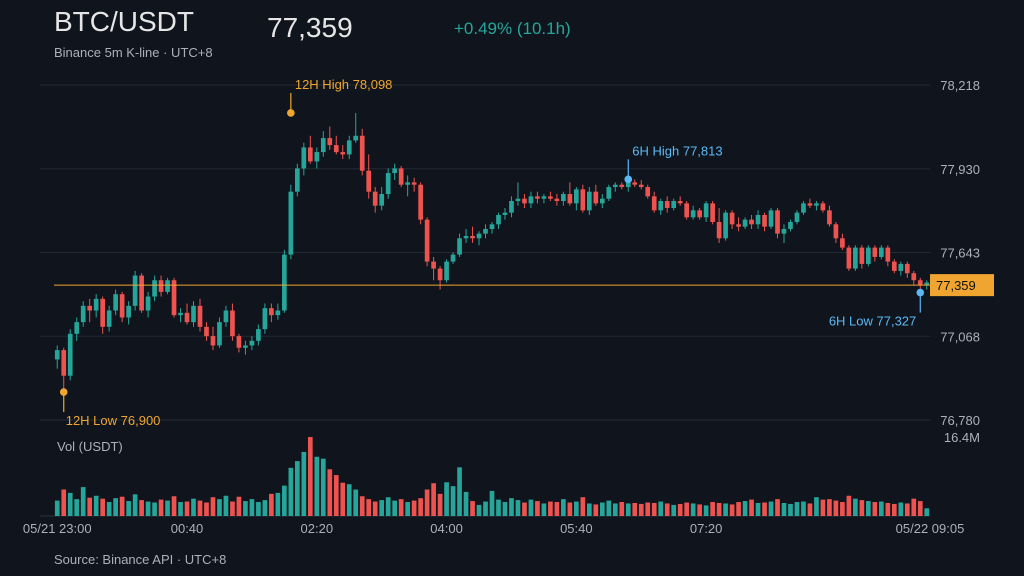  Describe the element at coordinates (956, 285) in the screenshot. I see `current-price-label: 77,359` at that location.